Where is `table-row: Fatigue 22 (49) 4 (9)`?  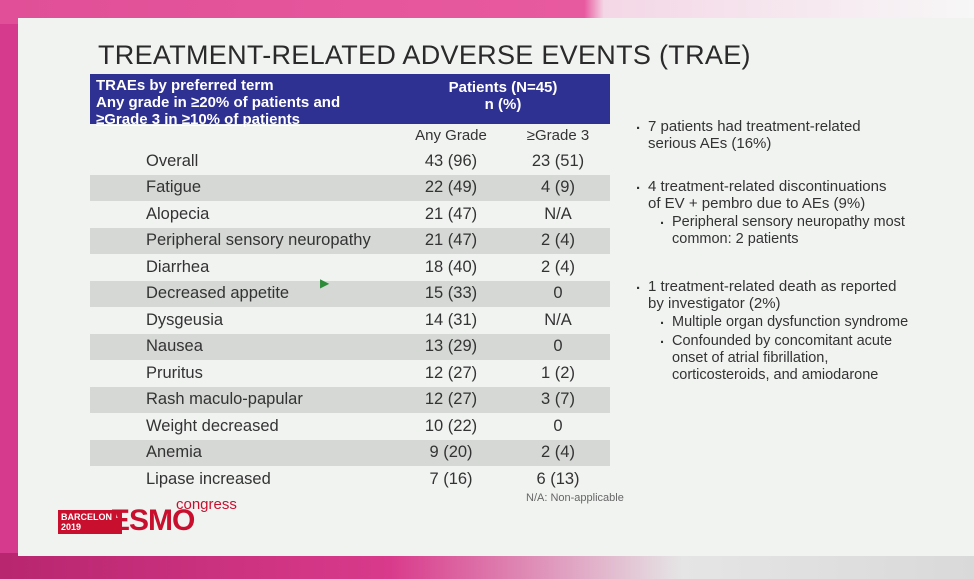
table-row: Fatigue 22 (49) 4 (9) is located at coordinates (350, 187).